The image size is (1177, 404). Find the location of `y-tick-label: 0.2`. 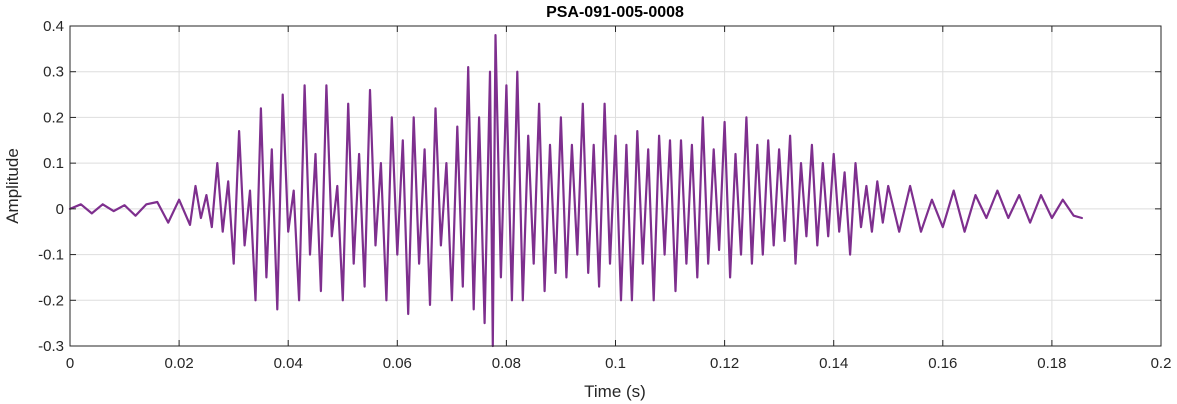

y-tick-label: 0.2 is located at coordinates (53, 117).